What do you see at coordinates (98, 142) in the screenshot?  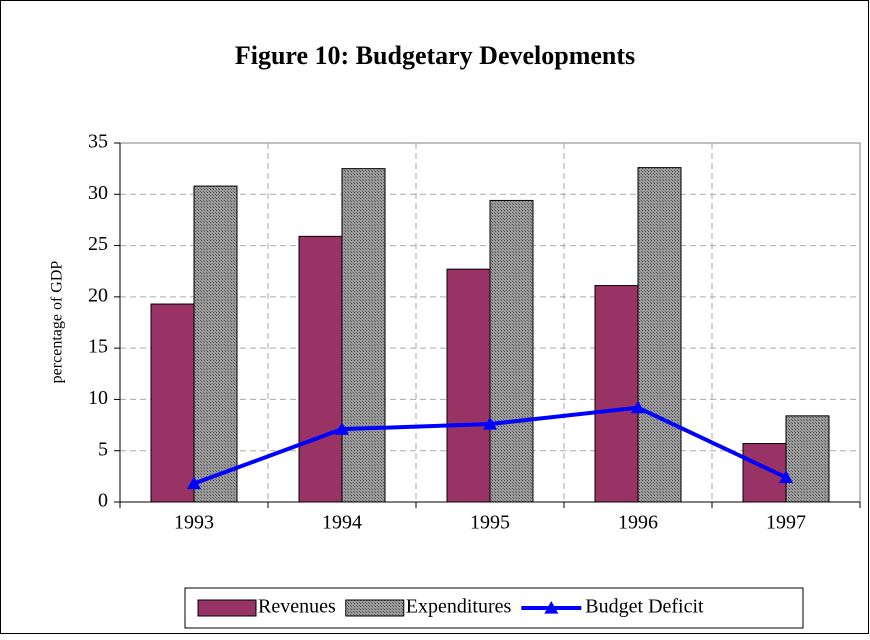 I see `y-tick-label: 35` at bounding box center [98, 142].